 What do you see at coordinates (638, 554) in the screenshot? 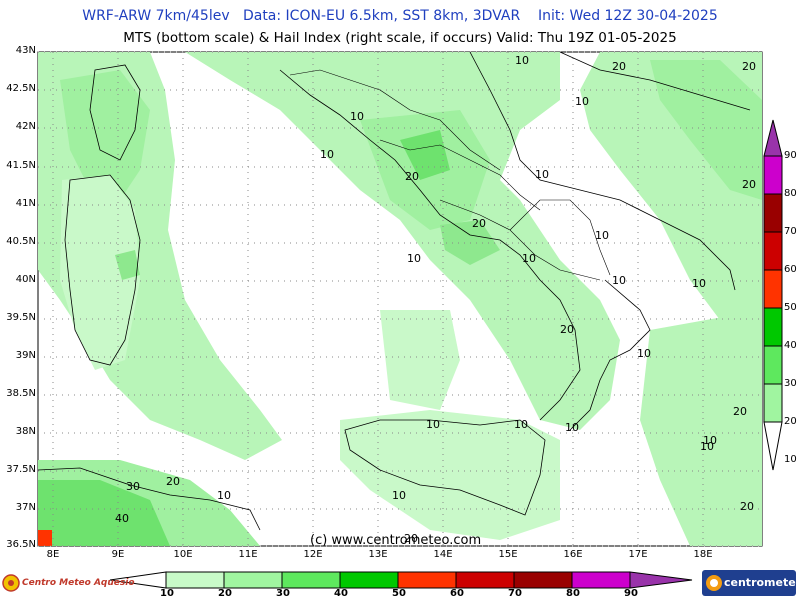
I see `lon-label: 17E` at bounding box center [638, 554].